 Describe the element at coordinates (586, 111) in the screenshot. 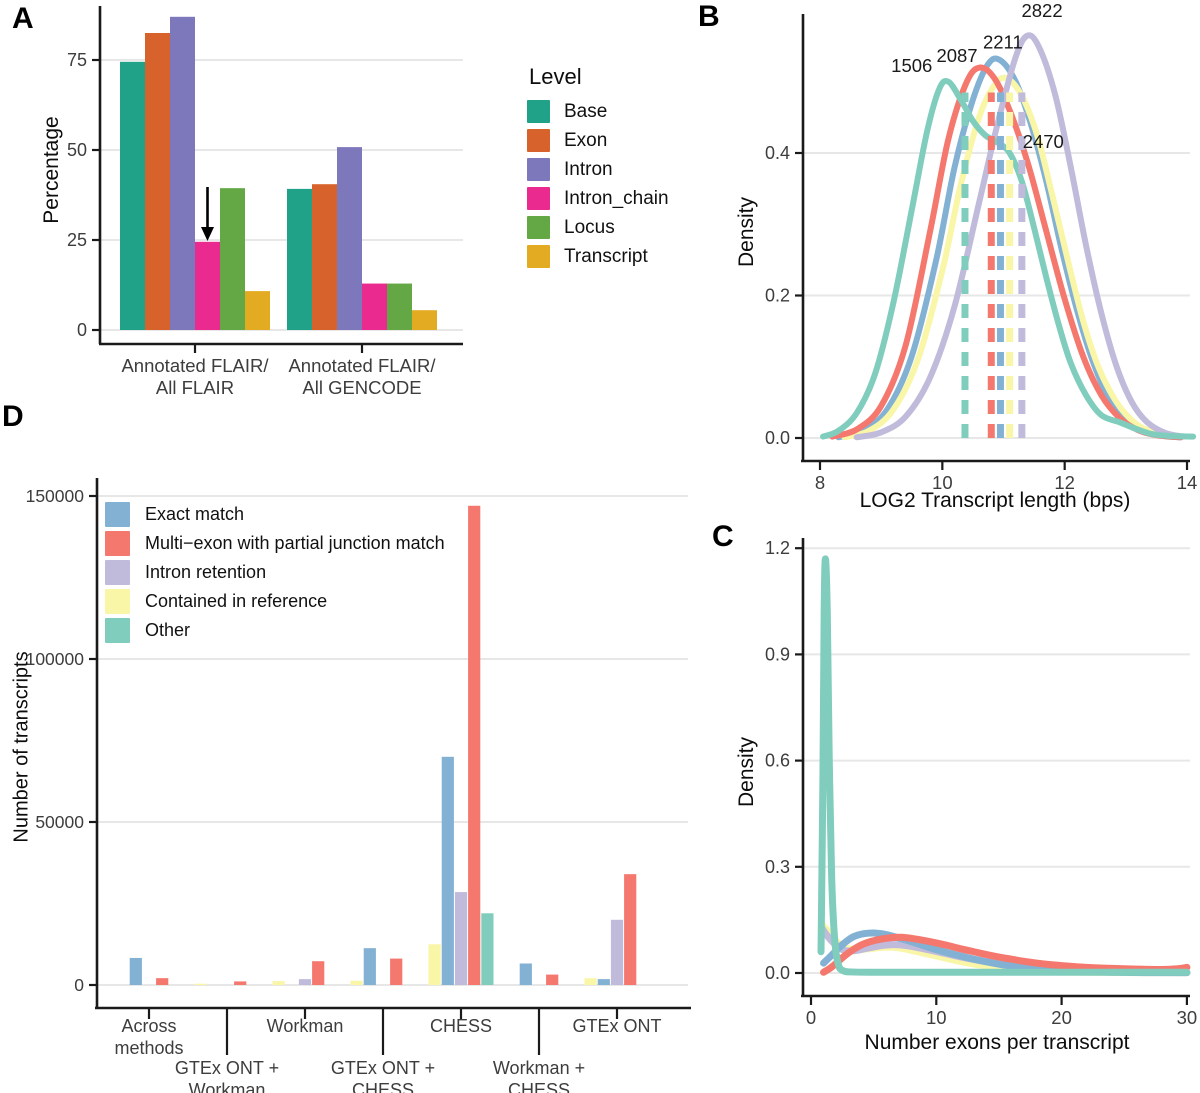

I see `legend-label: Base` at that location.